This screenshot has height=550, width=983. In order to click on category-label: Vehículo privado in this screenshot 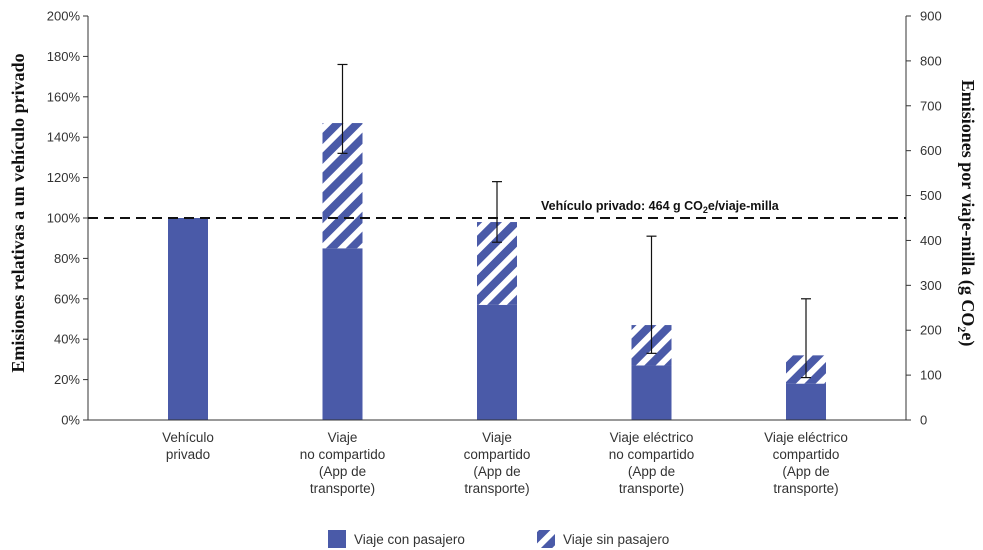, I will do `click(188, 446)`.